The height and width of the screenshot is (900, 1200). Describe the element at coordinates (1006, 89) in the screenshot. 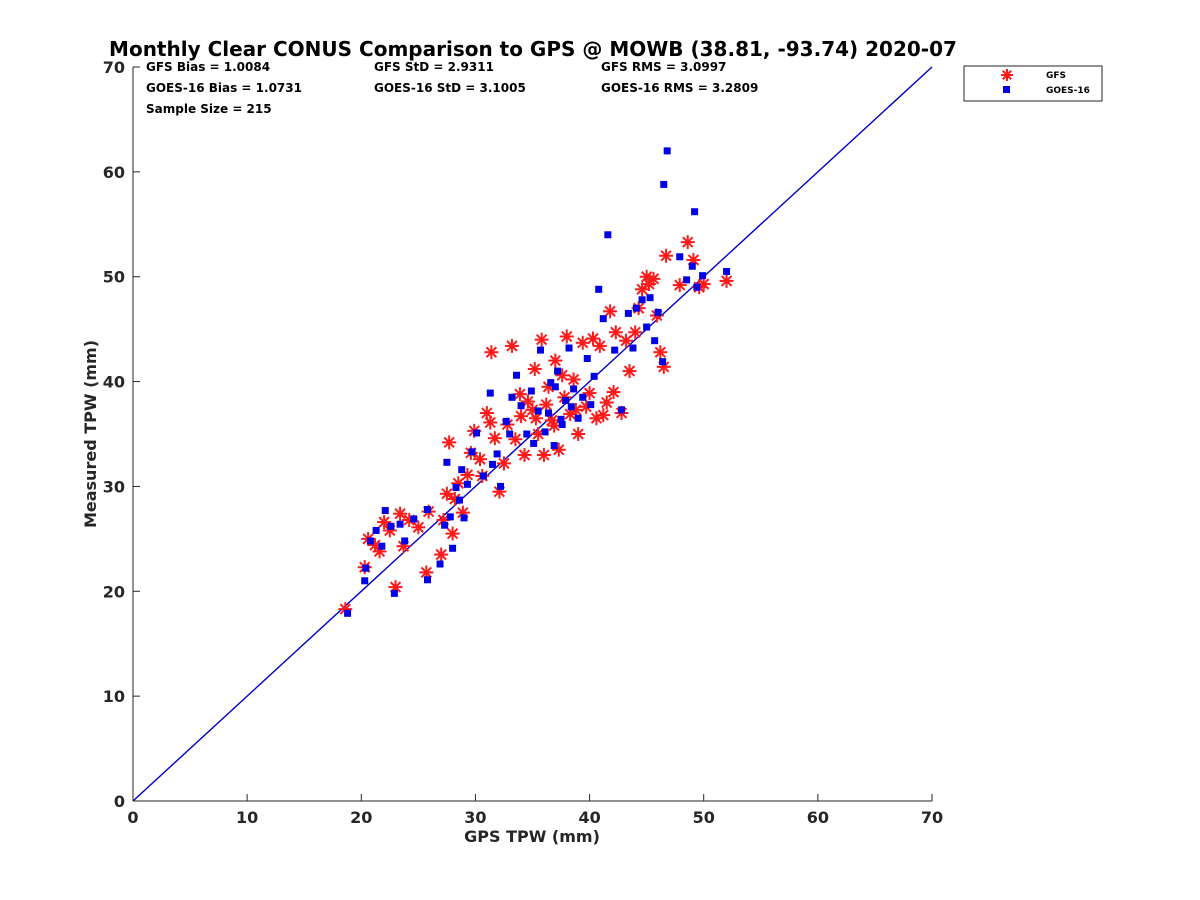

I see `legend-goes-marker` at that location.